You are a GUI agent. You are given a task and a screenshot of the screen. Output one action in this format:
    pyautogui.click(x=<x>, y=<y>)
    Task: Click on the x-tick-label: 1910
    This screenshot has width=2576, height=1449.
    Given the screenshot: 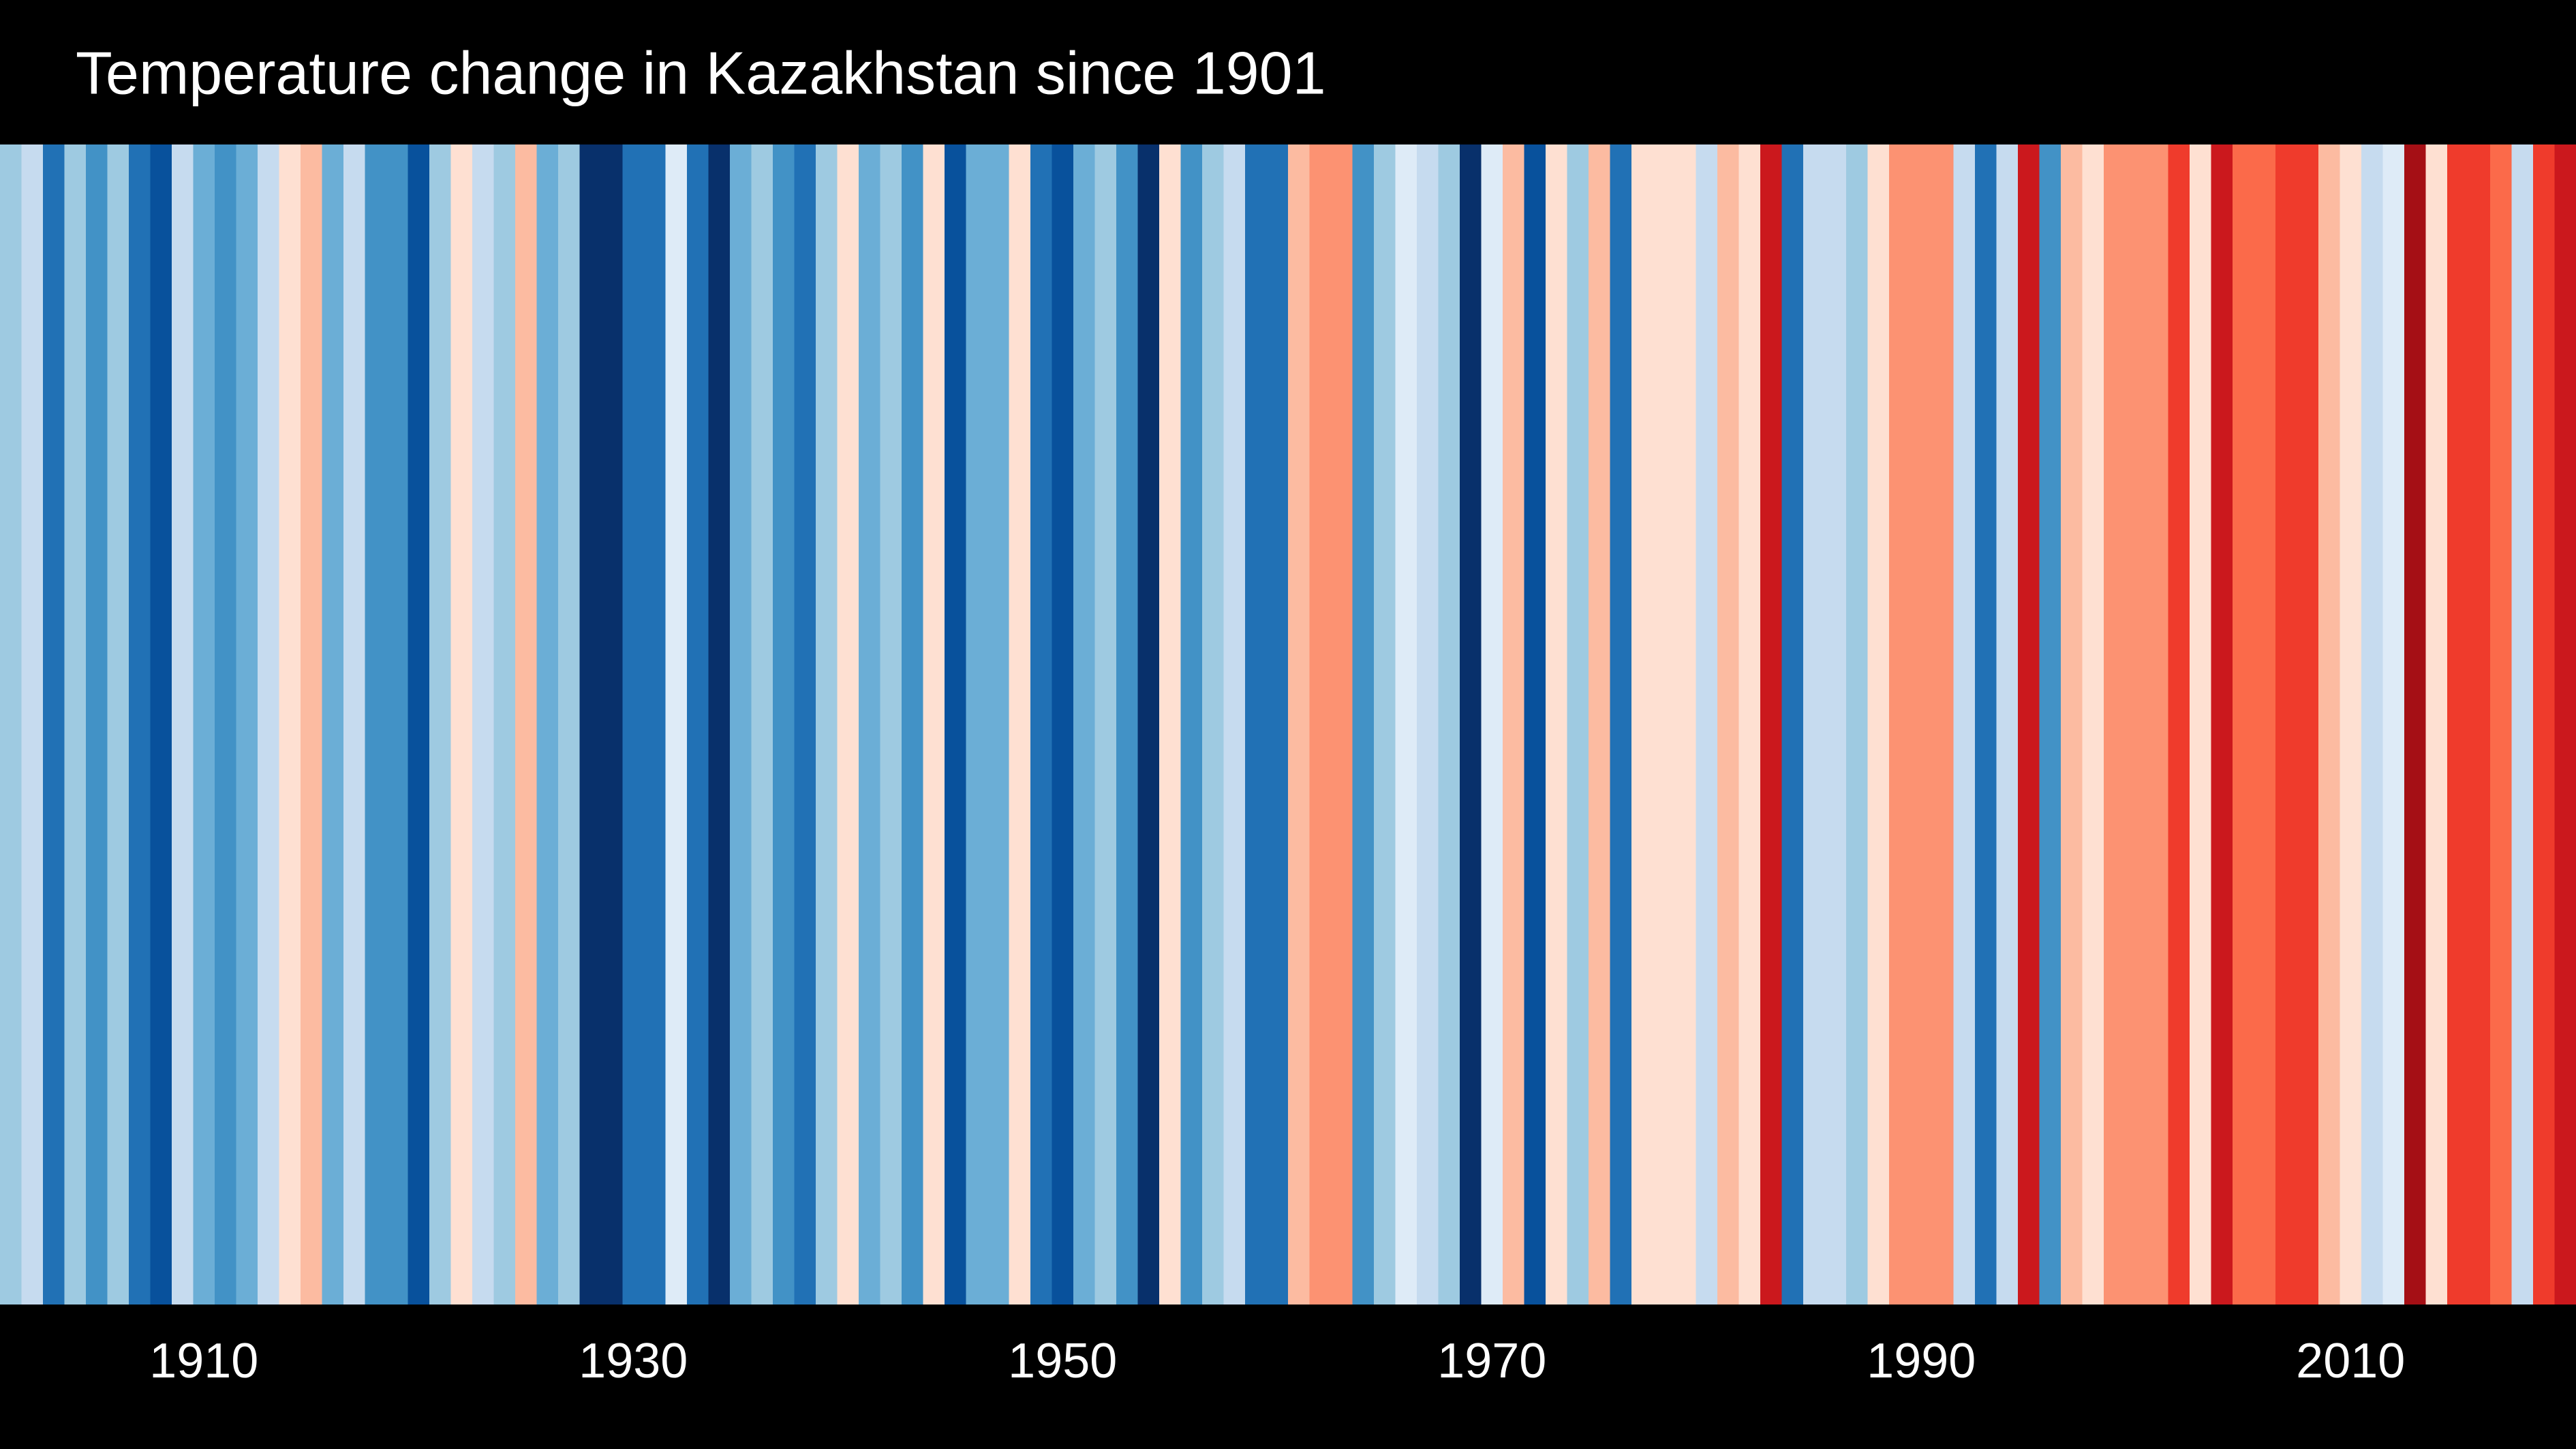 What is the action you would take?
    pyautogui.click(x=203, y=1361)
    